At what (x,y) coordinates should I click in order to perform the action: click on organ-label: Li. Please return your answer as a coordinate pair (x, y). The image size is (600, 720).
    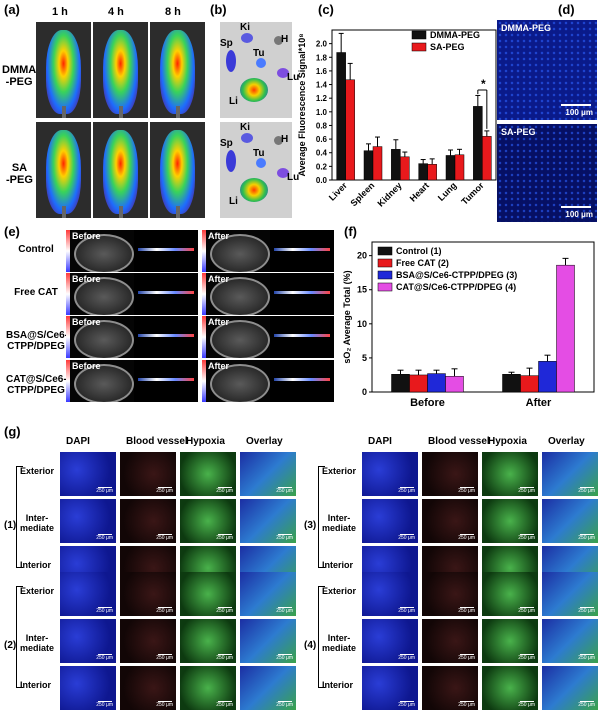
    Looking at the image, I should click on (233, 201).